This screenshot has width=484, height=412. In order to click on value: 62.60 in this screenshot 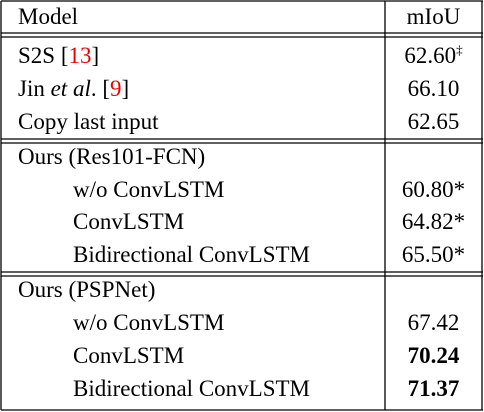, I will do `click(430, 55)`.